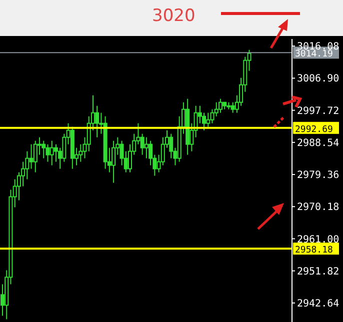  What do you see at coordinates (314, 129) in the screenshot?
I see `ref-line-label: 2992.69` at bounding box center [314, 129].